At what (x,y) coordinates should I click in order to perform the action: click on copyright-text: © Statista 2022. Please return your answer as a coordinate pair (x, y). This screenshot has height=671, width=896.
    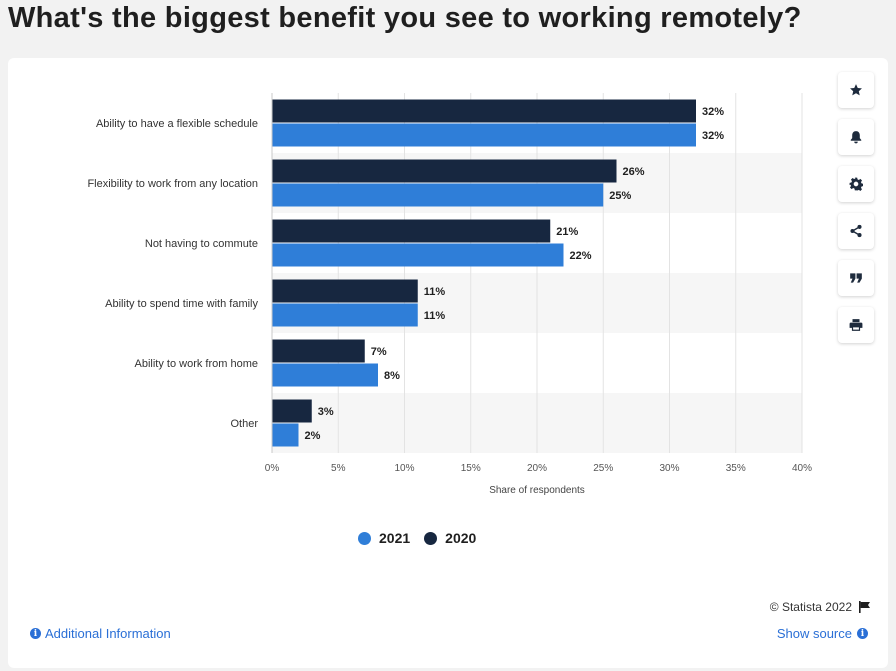
    Looking at the image, I should click on (810, 607).